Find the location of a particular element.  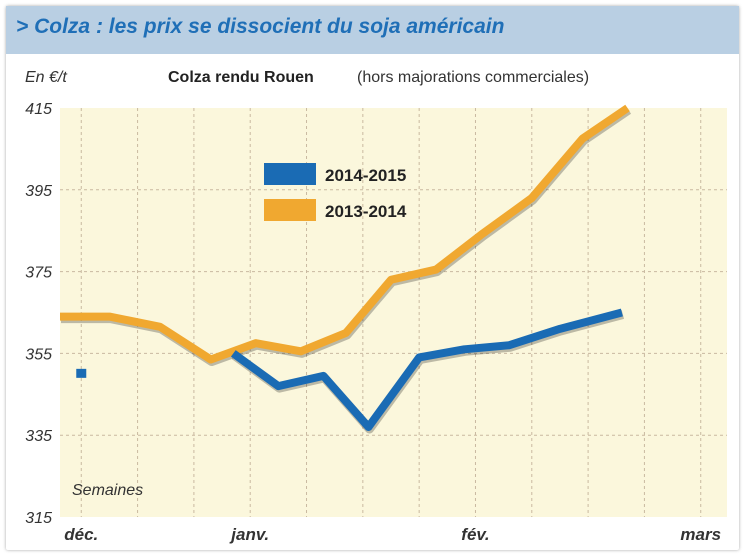

x-tick-label: janv. is located at coordinates (249, 534).